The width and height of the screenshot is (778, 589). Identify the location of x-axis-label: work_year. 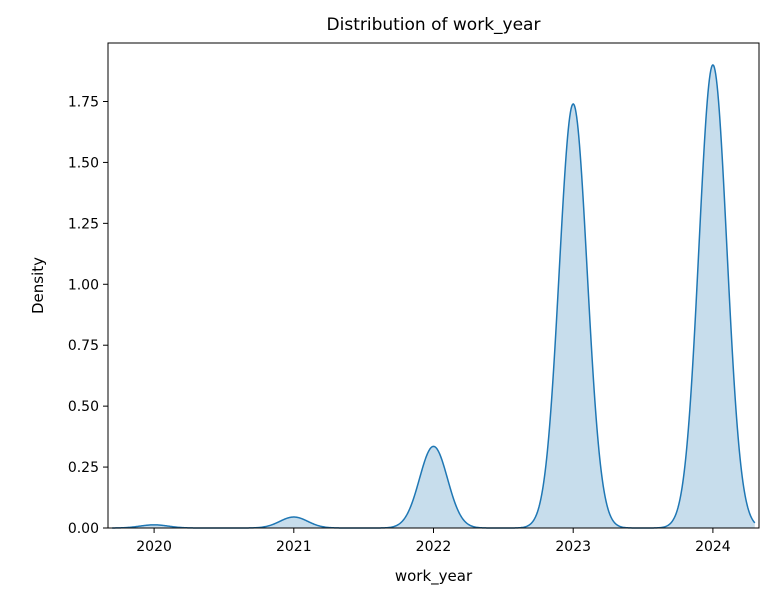
(434, 576).